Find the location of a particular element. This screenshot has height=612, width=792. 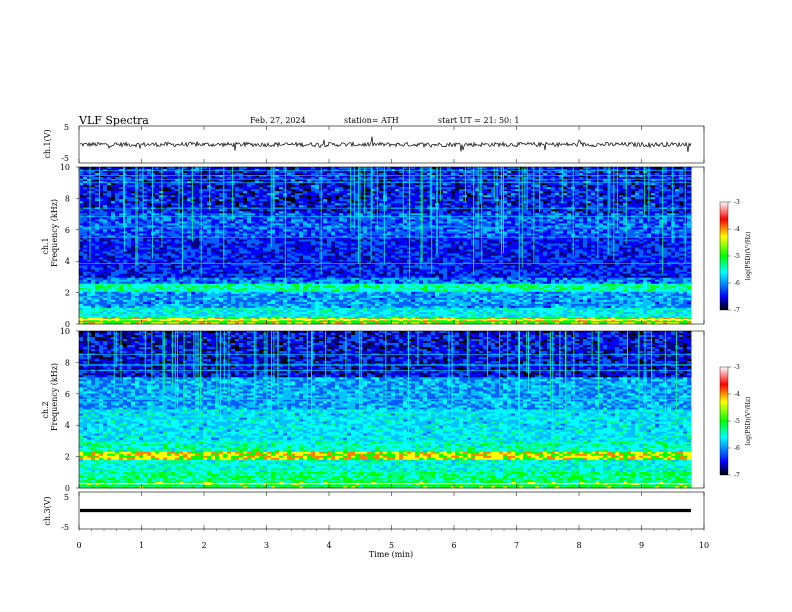

station-label: station= ATH is located at coordinates (371, 120).